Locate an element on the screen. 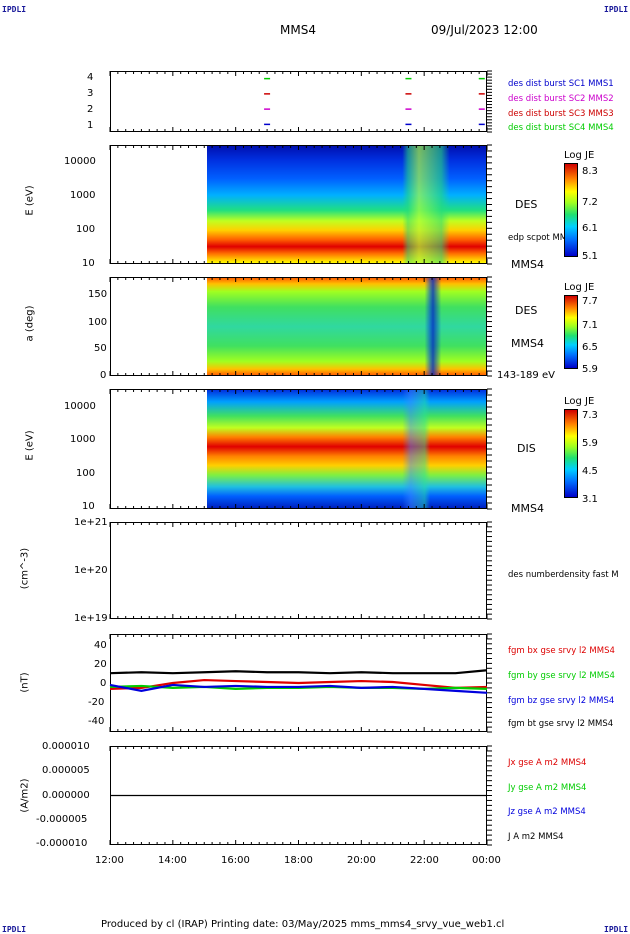  burst-legend-mms3: des dist burst SC3 MMS3 is located at coordinates (561, 114).